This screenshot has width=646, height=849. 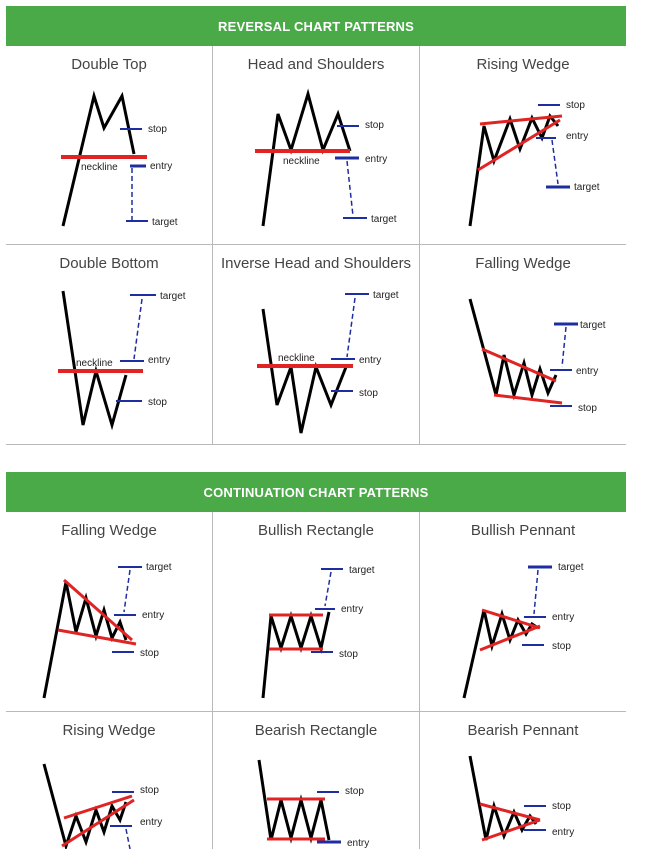 I want to click on pattern-title: Bearish Pennant, so click(x=523, y=730).